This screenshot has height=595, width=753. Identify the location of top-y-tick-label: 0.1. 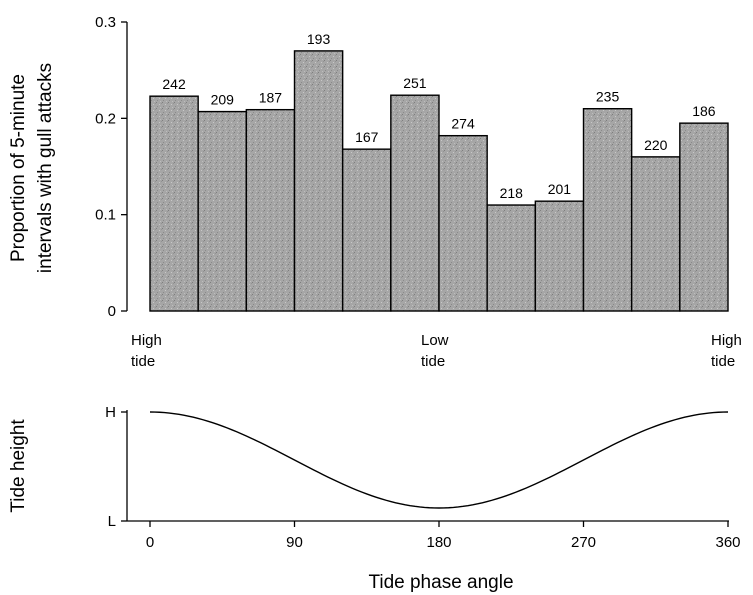
(105, 215).